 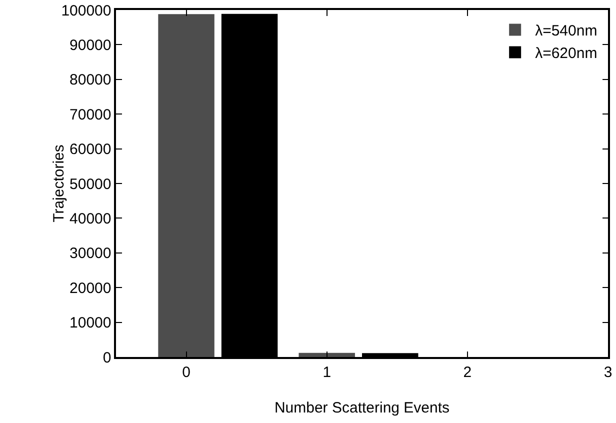 I want to click on x-tick-label: 1, so click(x=327, y=372).